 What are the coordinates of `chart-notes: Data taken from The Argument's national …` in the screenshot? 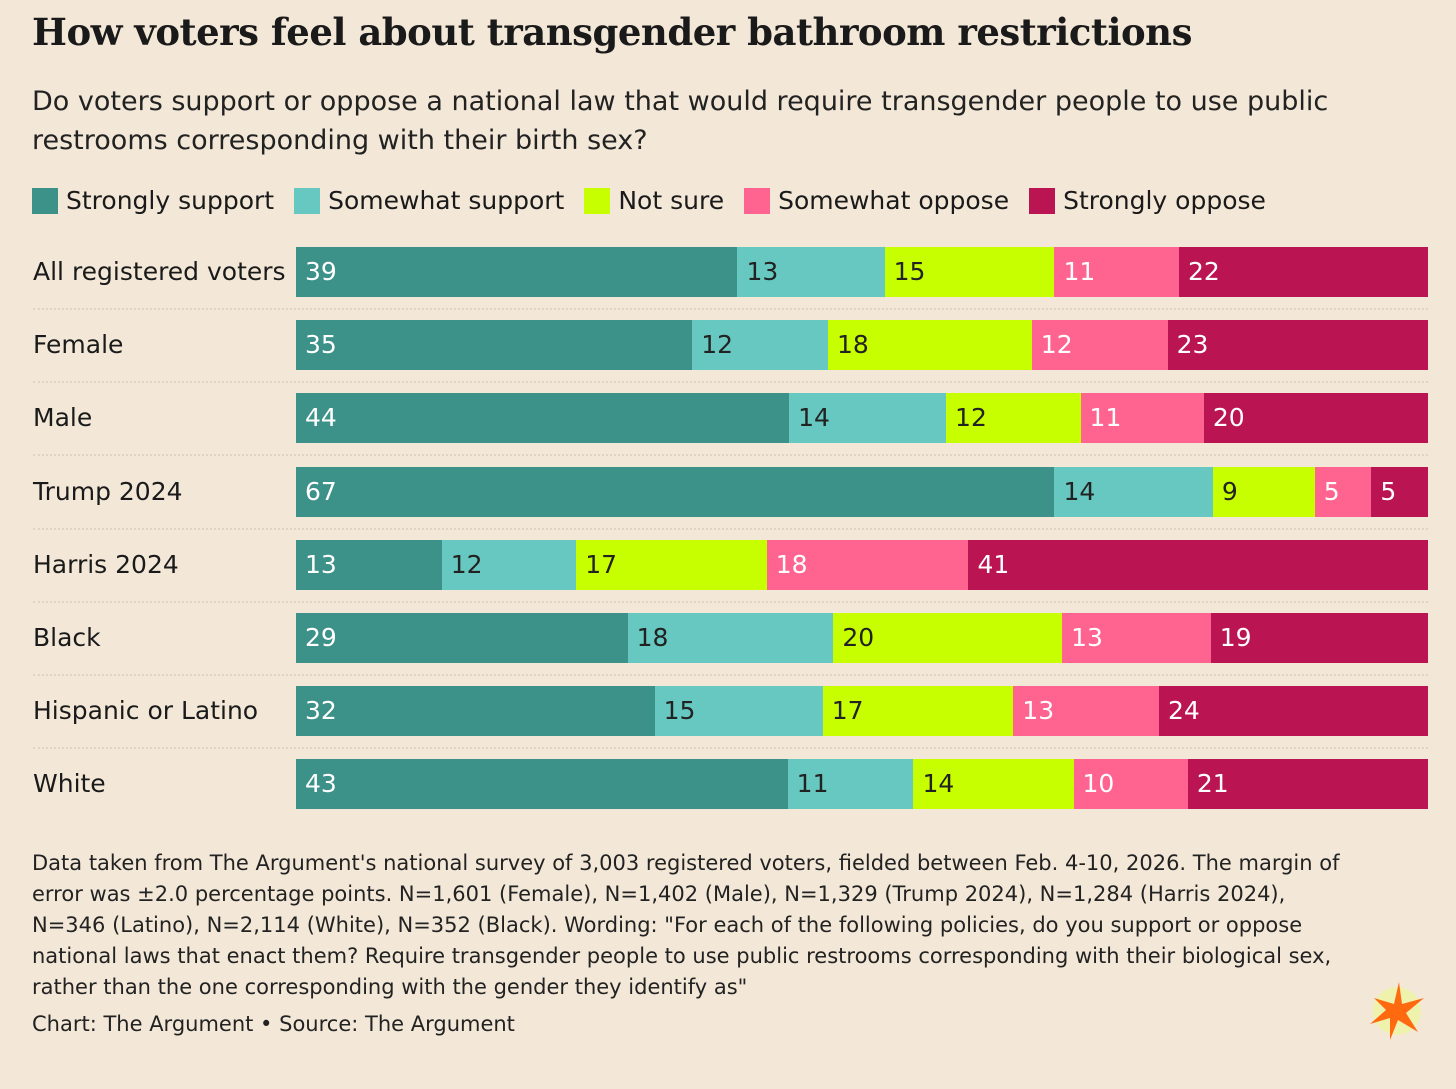 It's located at (686, 925).